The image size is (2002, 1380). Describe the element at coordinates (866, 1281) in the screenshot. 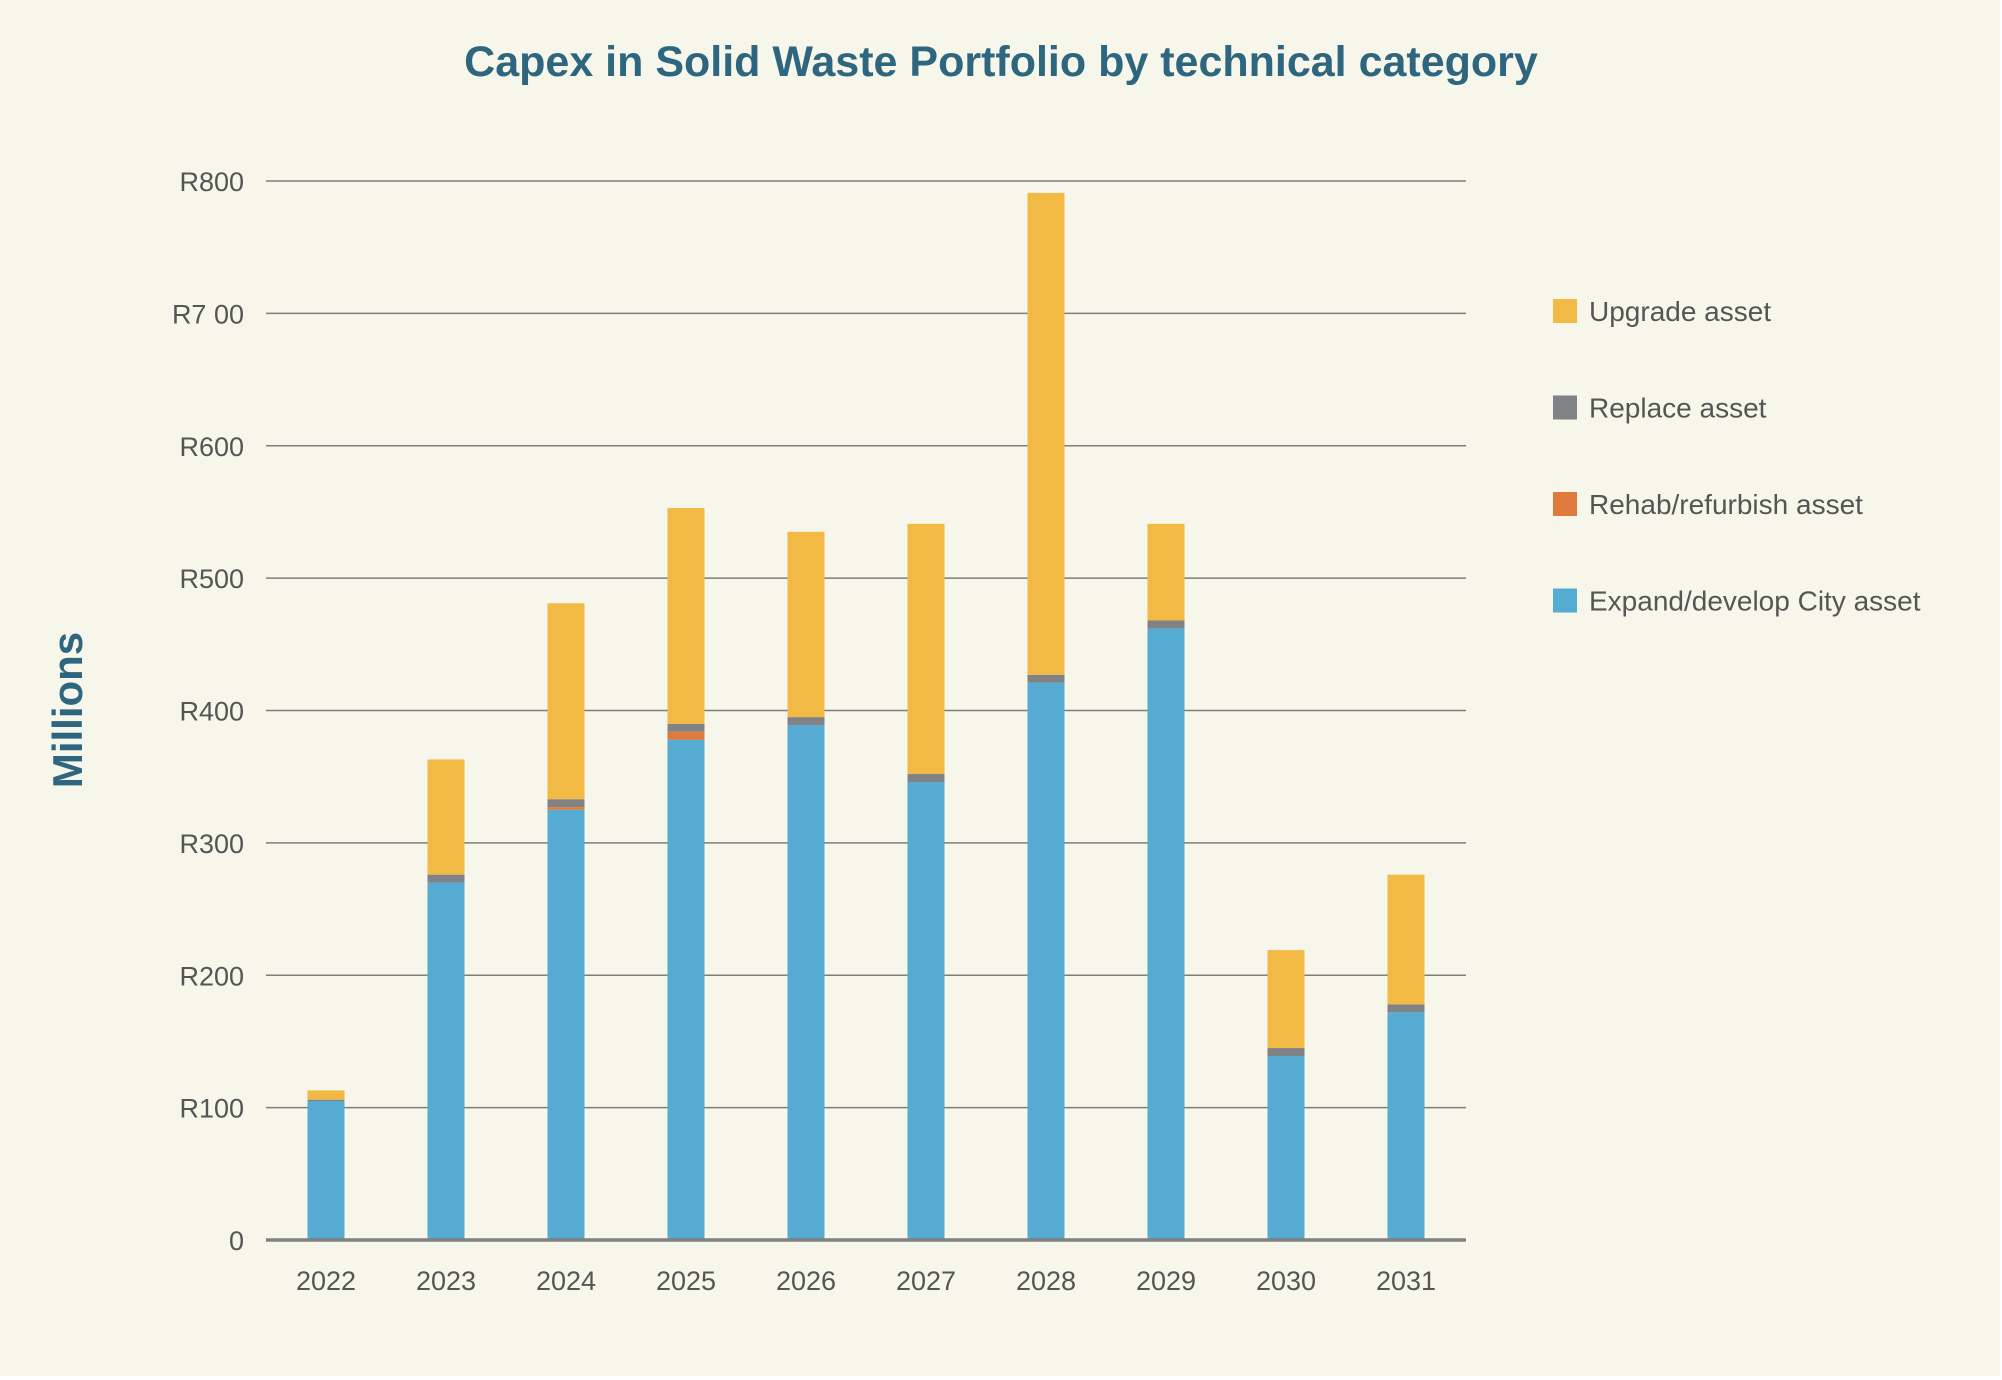

I see `x-tick-labels: 2022 2023 2024 2025 2026 2027 2028 2029 2030 2031` at that location.